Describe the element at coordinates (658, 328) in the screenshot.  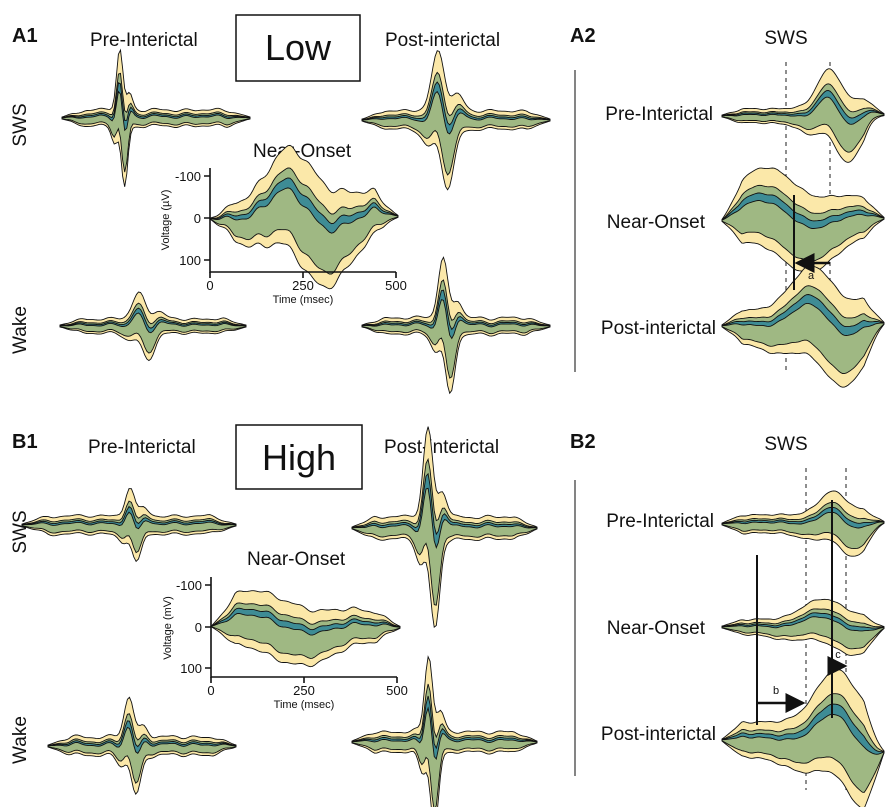
I see `a2-post-label: Post-interictal` at that location.